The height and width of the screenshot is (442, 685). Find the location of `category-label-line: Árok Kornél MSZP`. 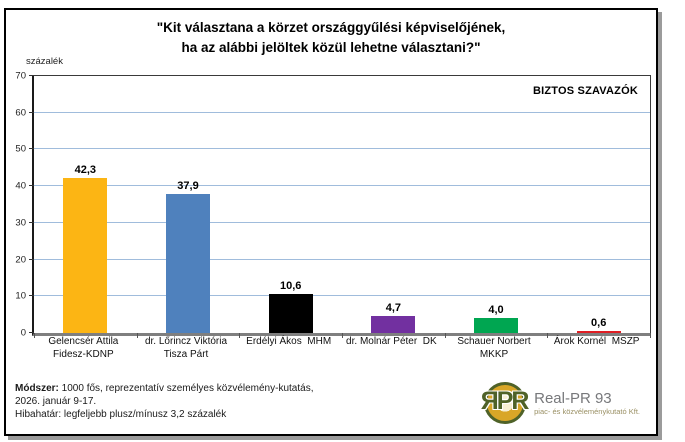

category-label-line: Árok Kornél MSZP is located at coordinates (596, 341).